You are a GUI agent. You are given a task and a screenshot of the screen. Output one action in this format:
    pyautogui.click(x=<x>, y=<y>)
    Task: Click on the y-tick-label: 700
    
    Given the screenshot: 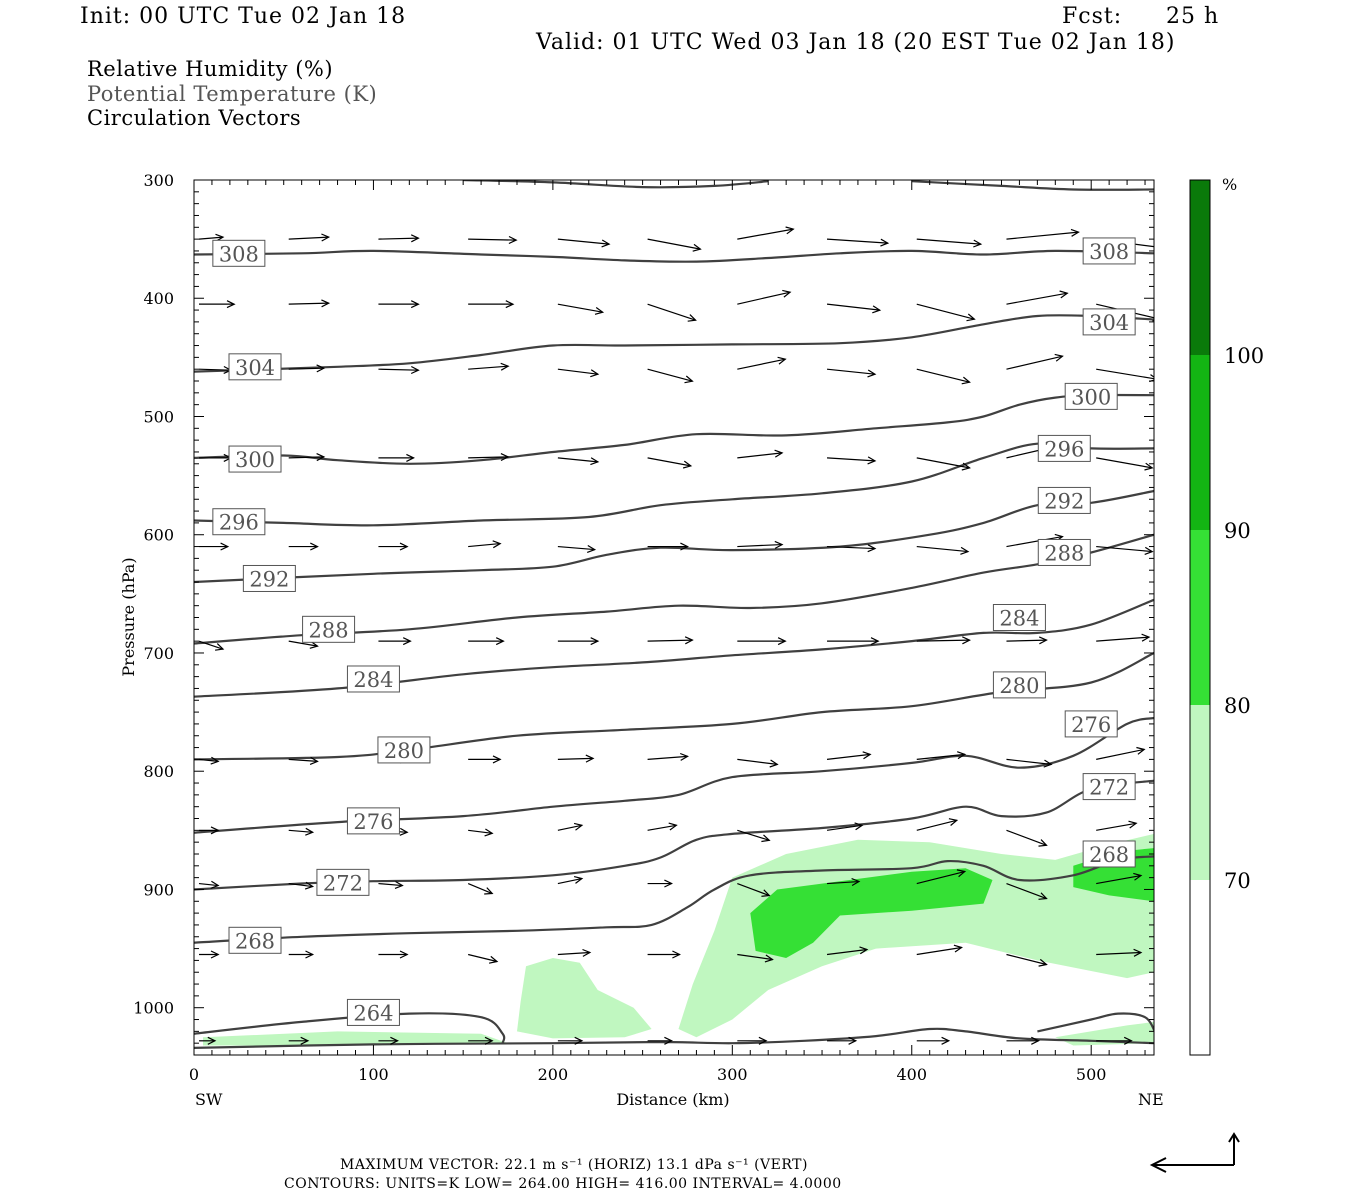 What is the action you would take?
    pyautogui.click(x=158, y=653)
    